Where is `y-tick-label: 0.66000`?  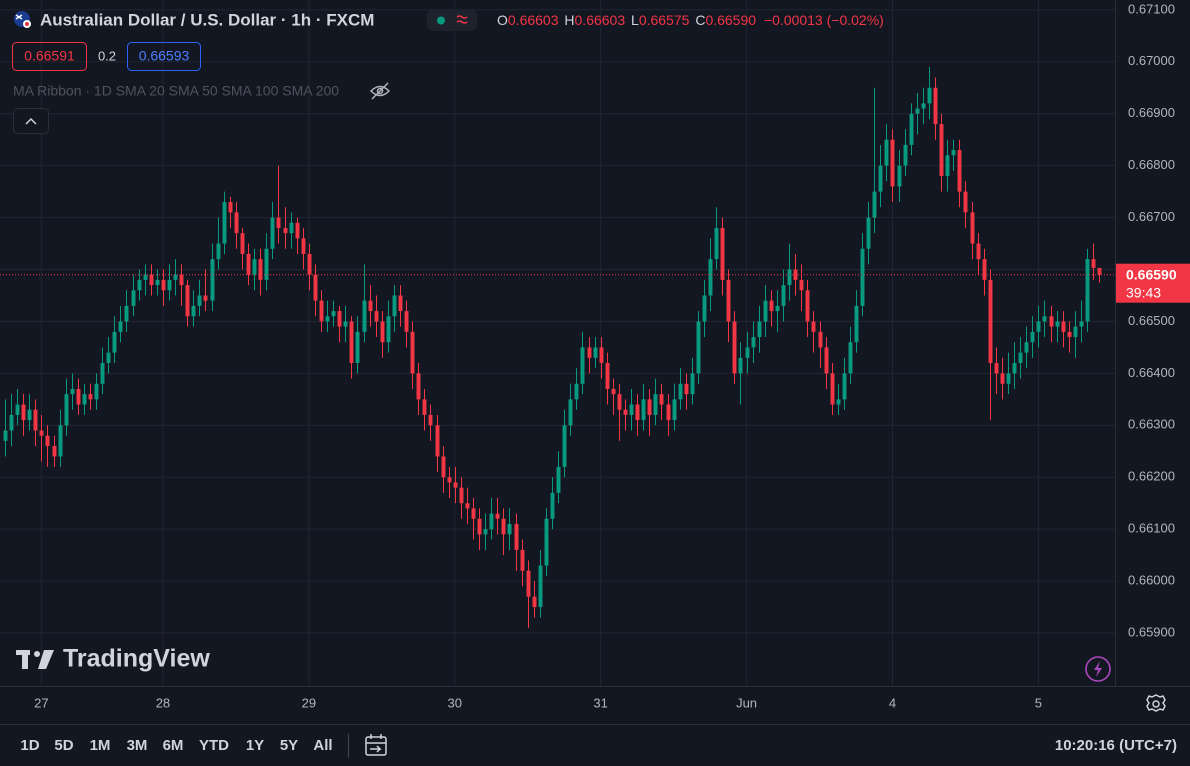
y-tick-label: 0.66000 is located at coordinates (1151, 580).